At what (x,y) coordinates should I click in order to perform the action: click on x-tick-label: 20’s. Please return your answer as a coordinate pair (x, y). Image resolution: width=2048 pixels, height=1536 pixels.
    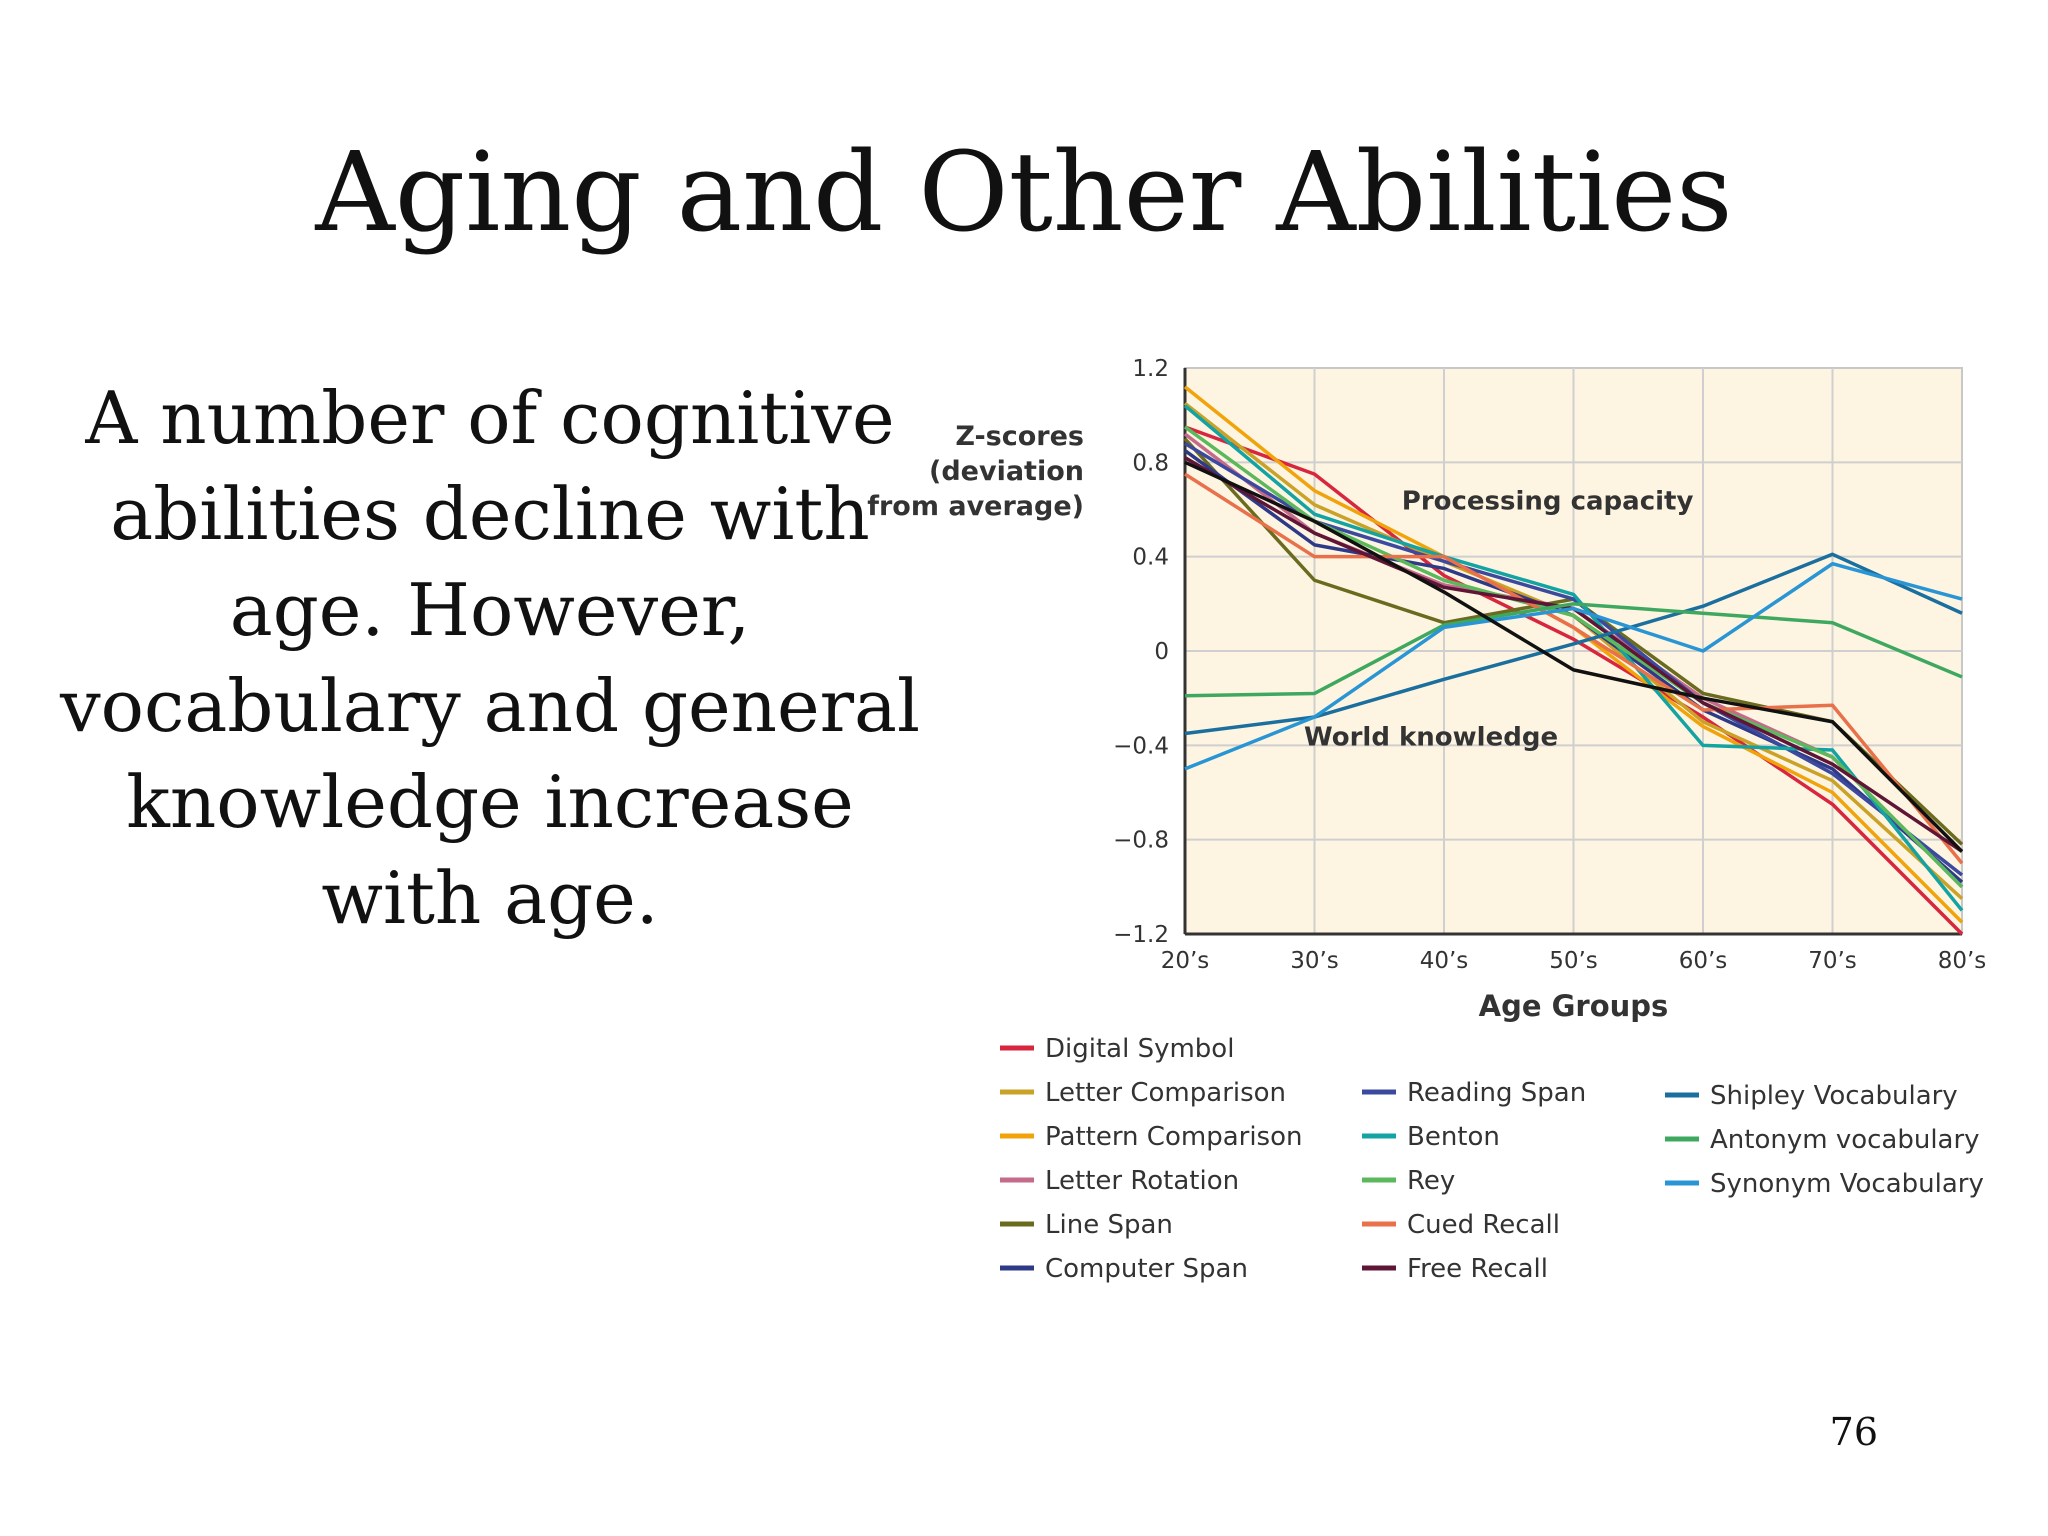
    Looking at the image, I should click on (1185, 961).